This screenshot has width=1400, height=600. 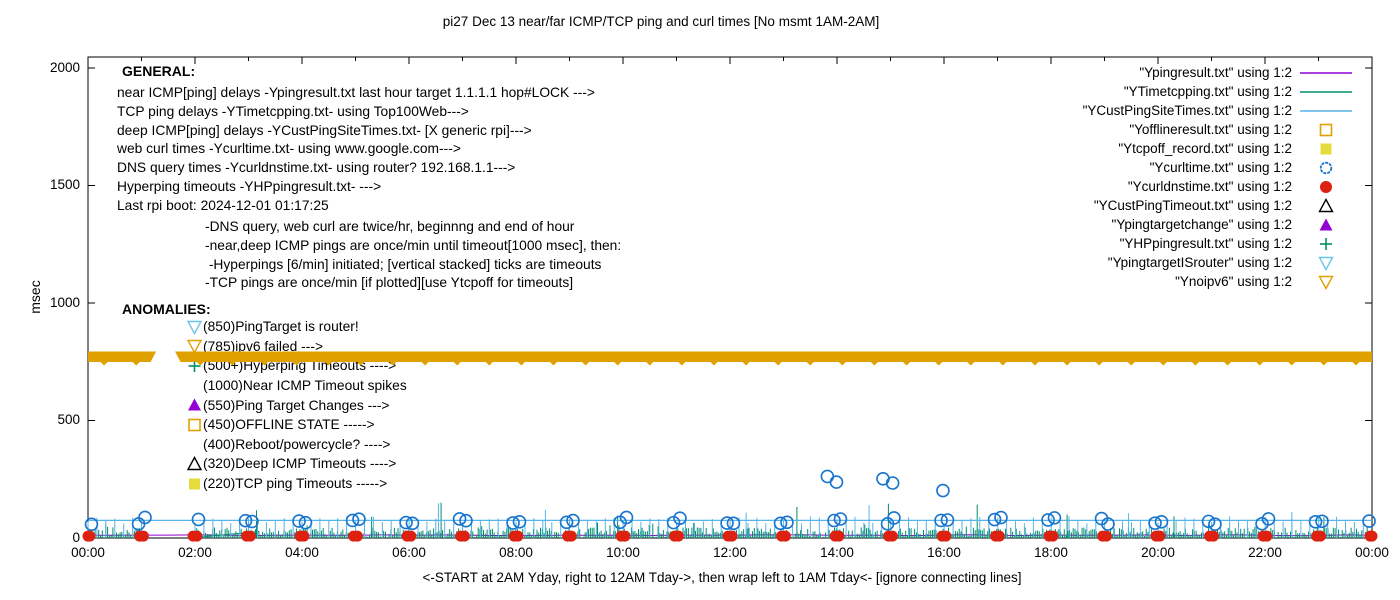 What do you see at coordinates (1158, 552) in the screenshot?
I see `x-tick-2000: 20:00` at bounding box center [1158, 552].